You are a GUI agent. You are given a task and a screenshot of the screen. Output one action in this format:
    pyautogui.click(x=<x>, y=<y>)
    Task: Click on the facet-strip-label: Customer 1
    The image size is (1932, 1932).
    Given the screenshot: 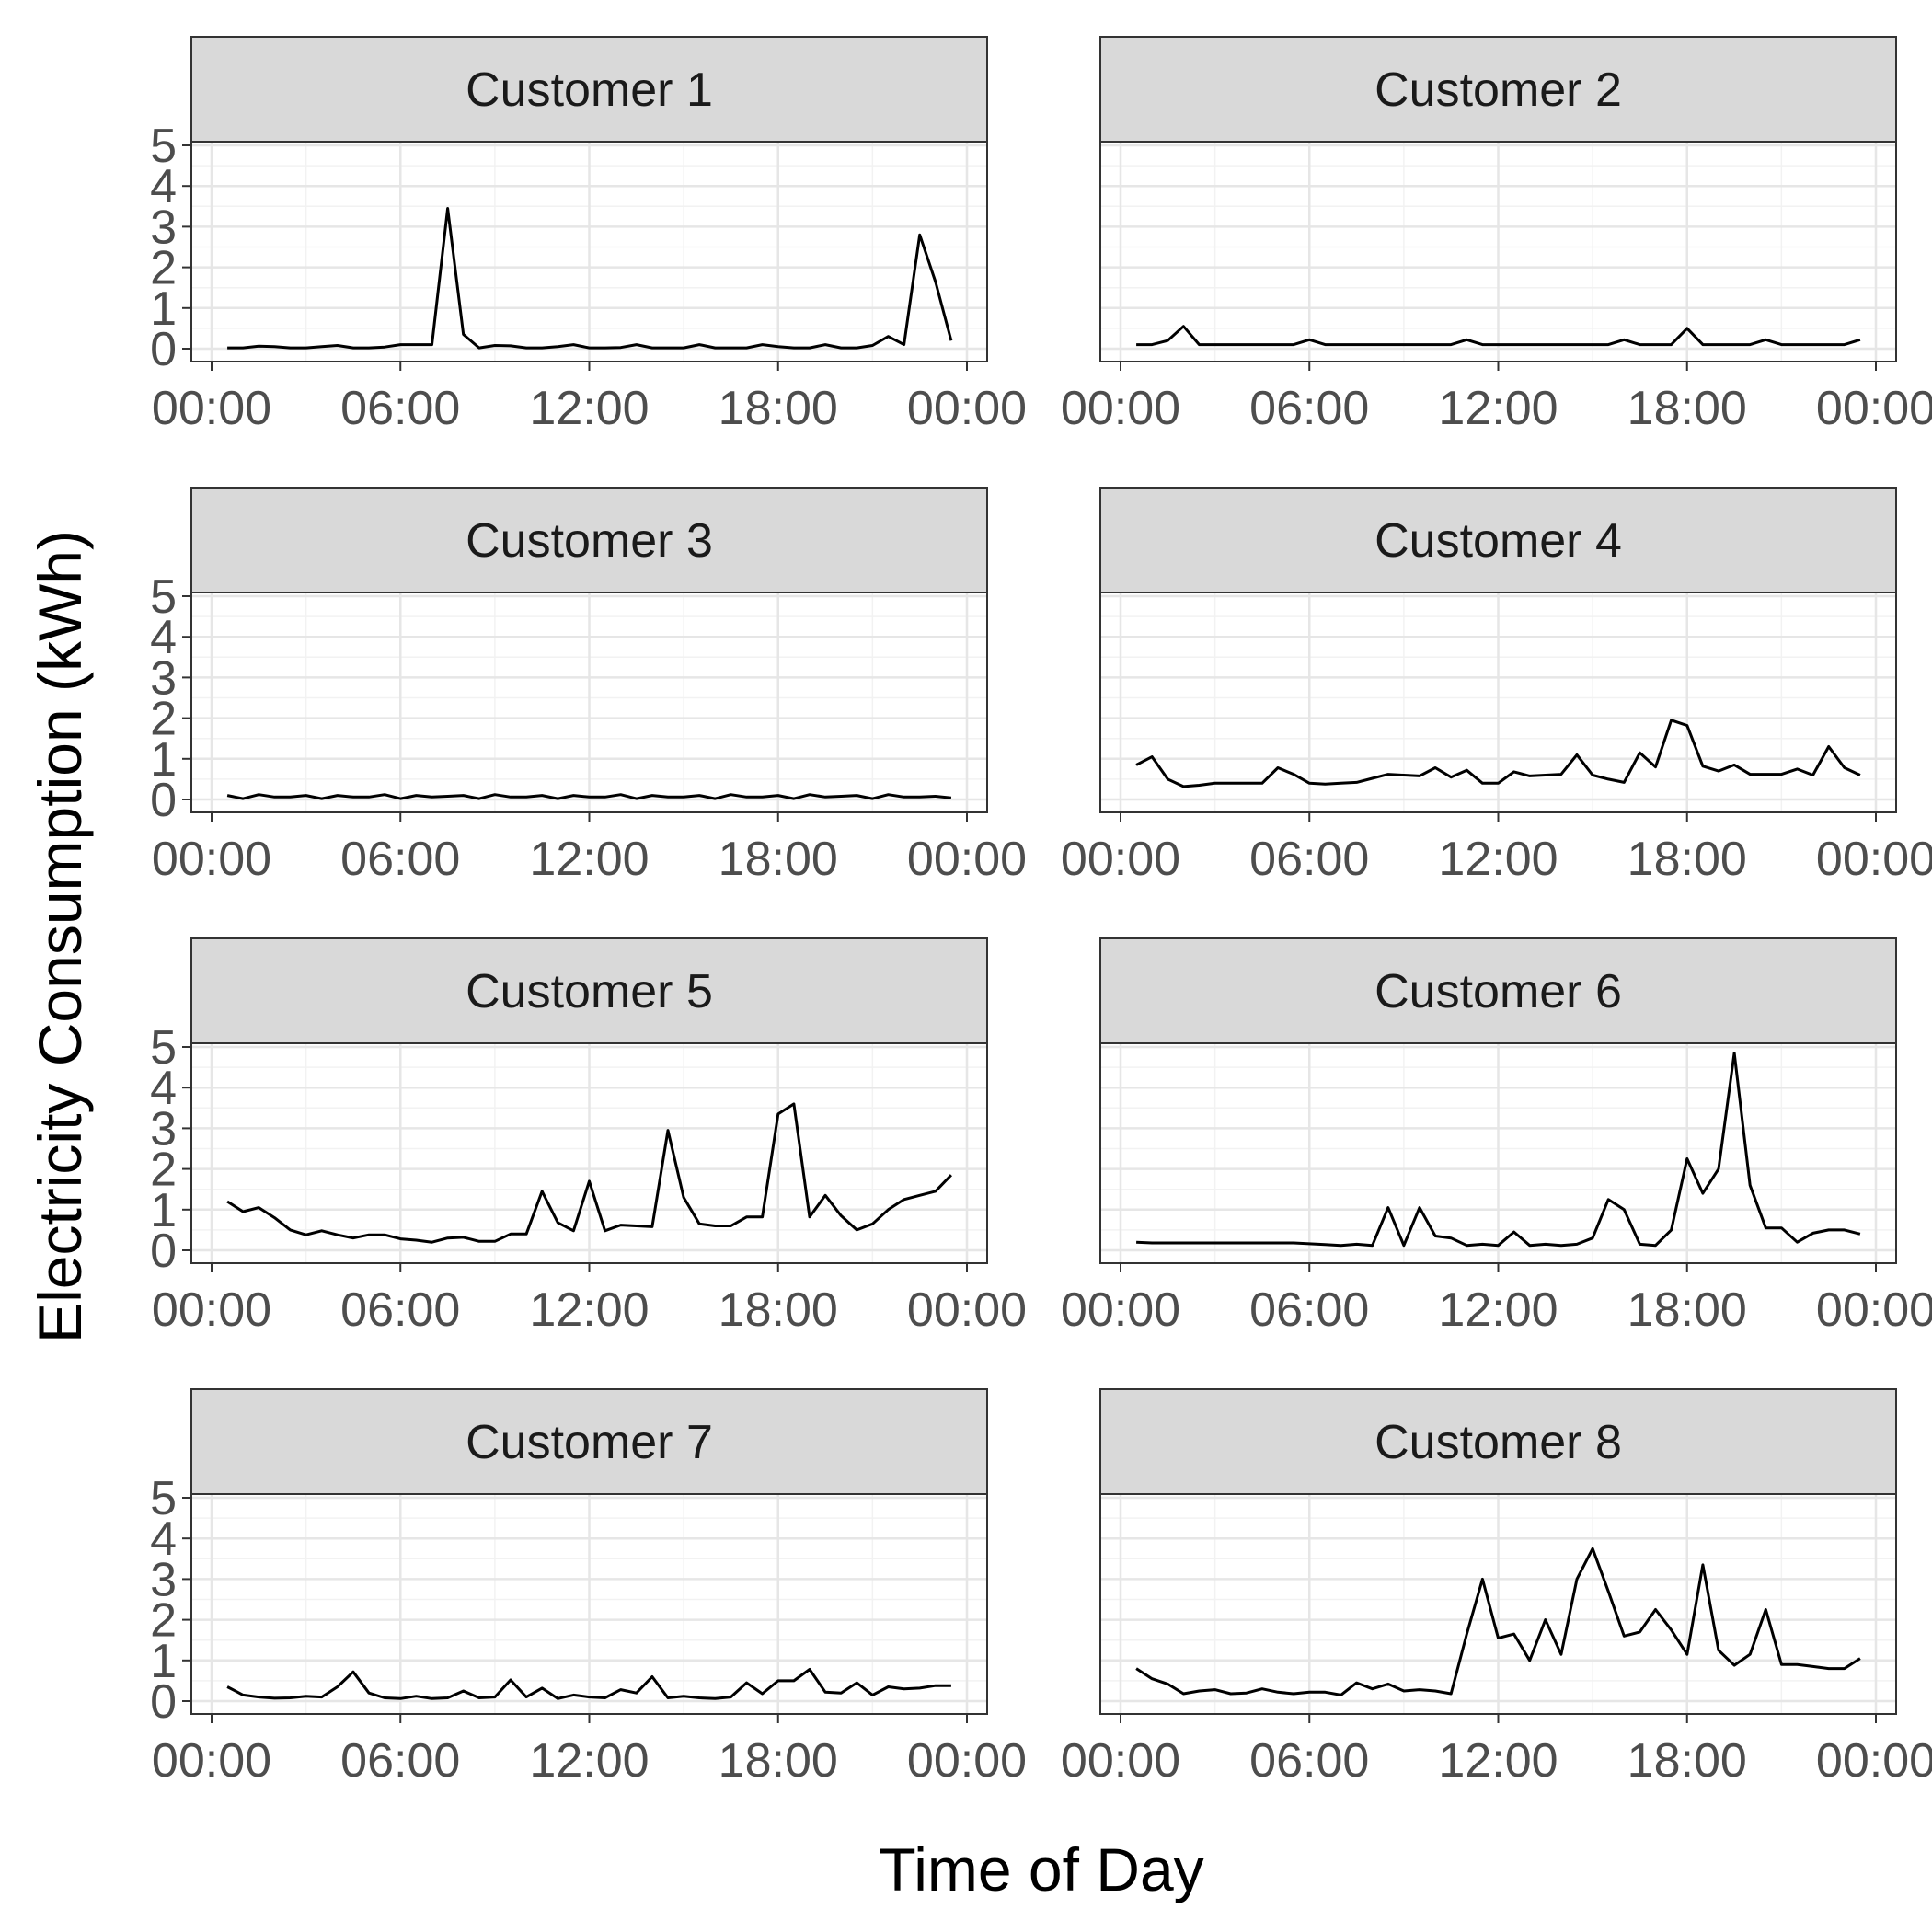 What is the action you would take?
    pyautogui.click(x=589, y=90)
    